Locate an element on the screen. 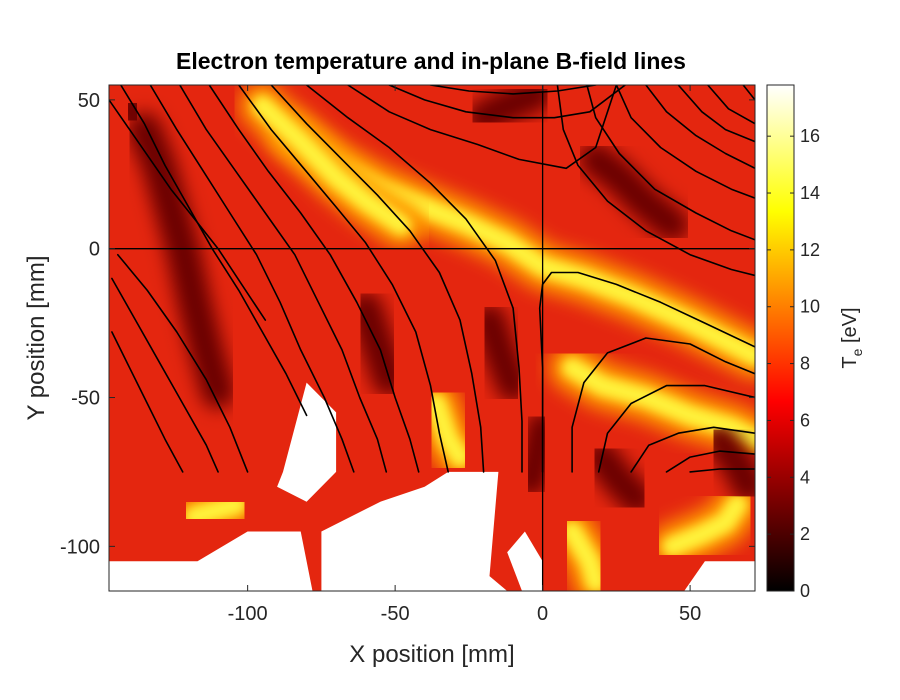 The height and width of the screenshot is (700, 900). x-tick-label: -50 is located at coordinates (395, 614).